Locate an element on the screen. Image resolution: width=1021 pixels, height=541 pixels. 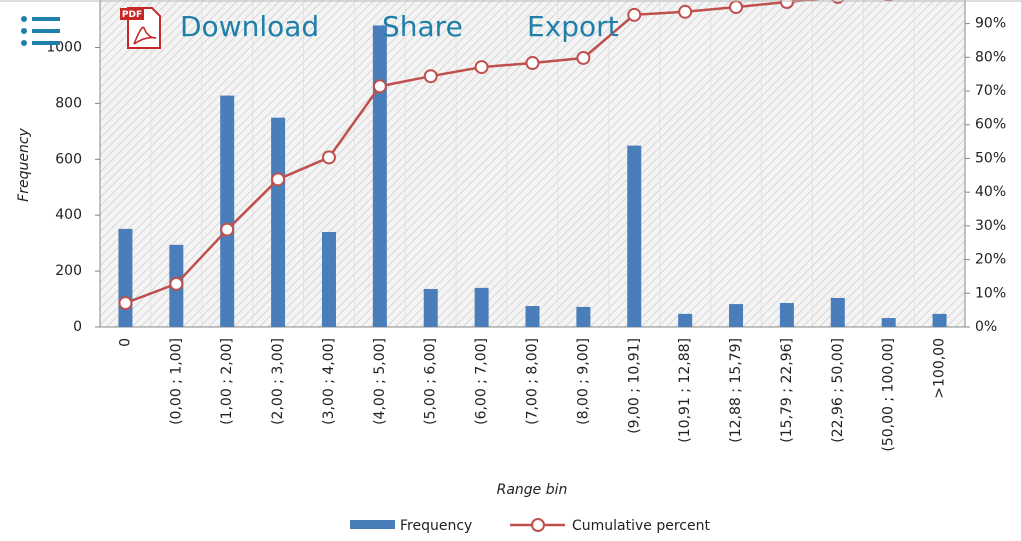
legend-label: Frequency is located at coordinates (436, 526).